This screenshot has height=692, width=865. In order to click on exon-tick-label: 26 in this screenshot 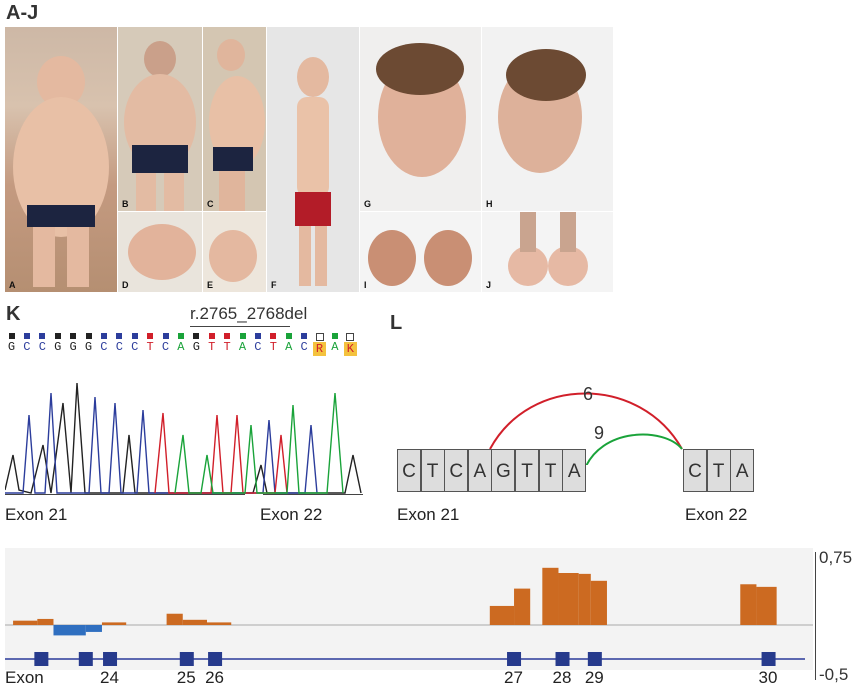, I will do `click(214, 677)`.